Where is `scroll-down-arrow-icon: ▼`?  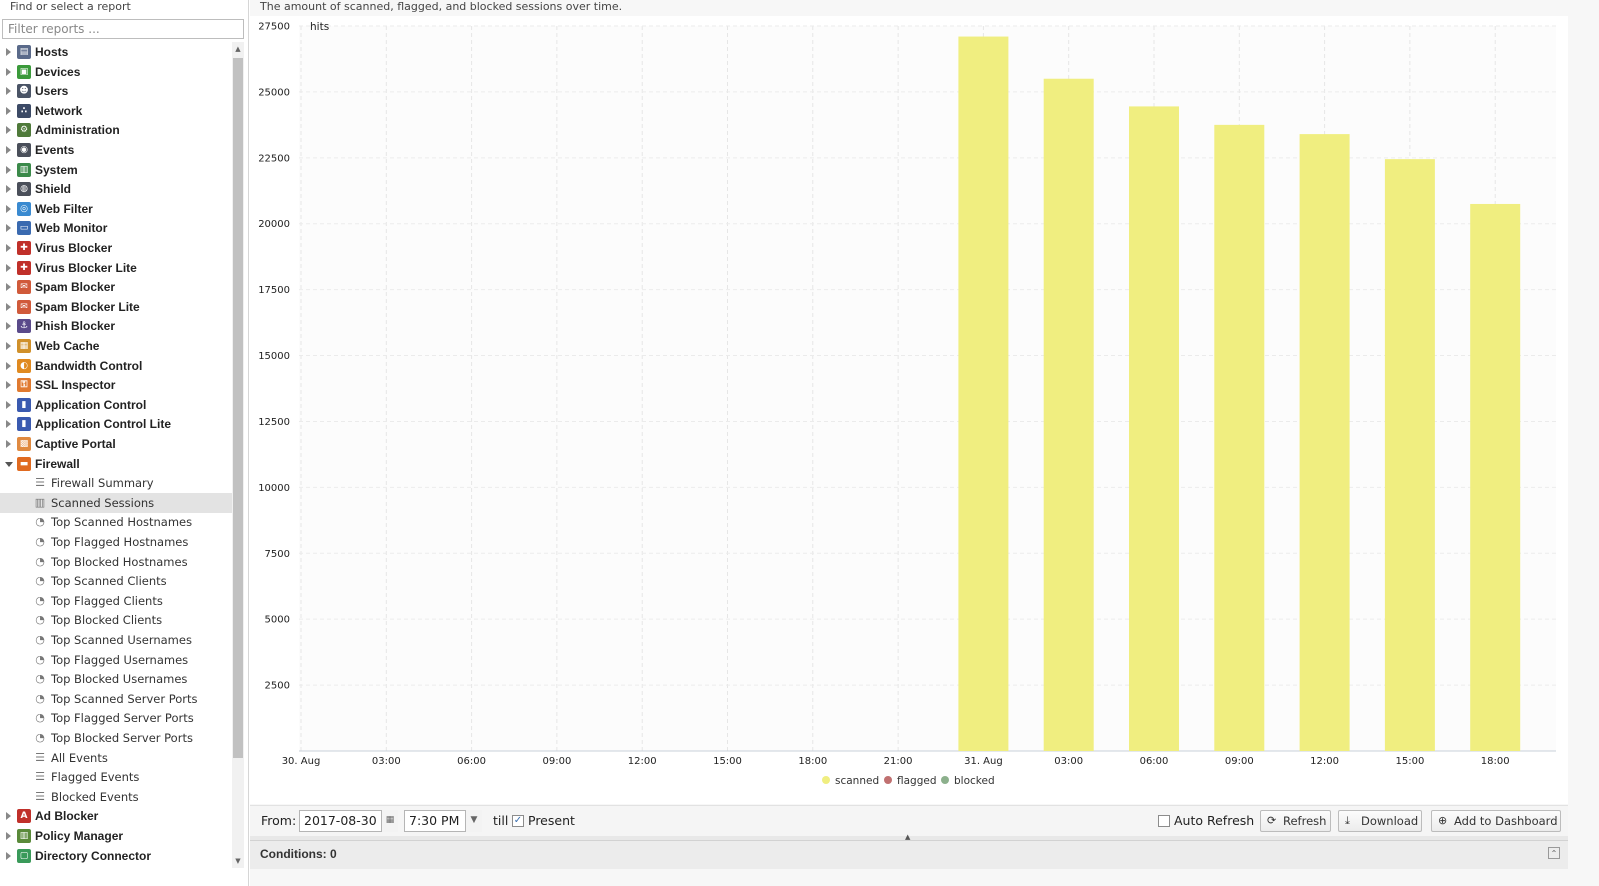
scroll-down-arrow-icon: ▼ is located at coordinates (238, 861).